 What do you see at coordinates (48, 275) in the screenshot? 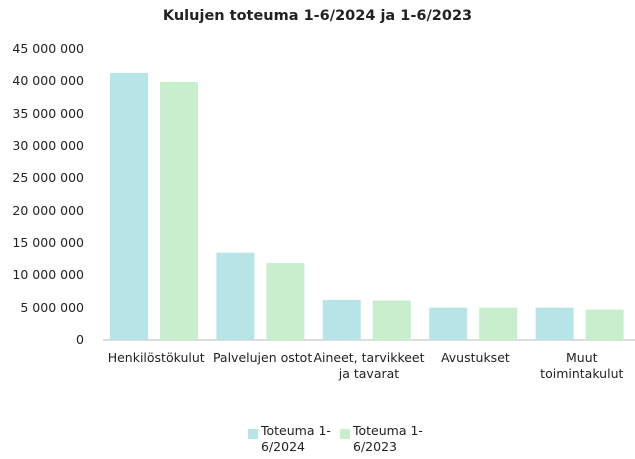
I see `y-tick-label: 10 000 000` at bounding box center [48, 275].